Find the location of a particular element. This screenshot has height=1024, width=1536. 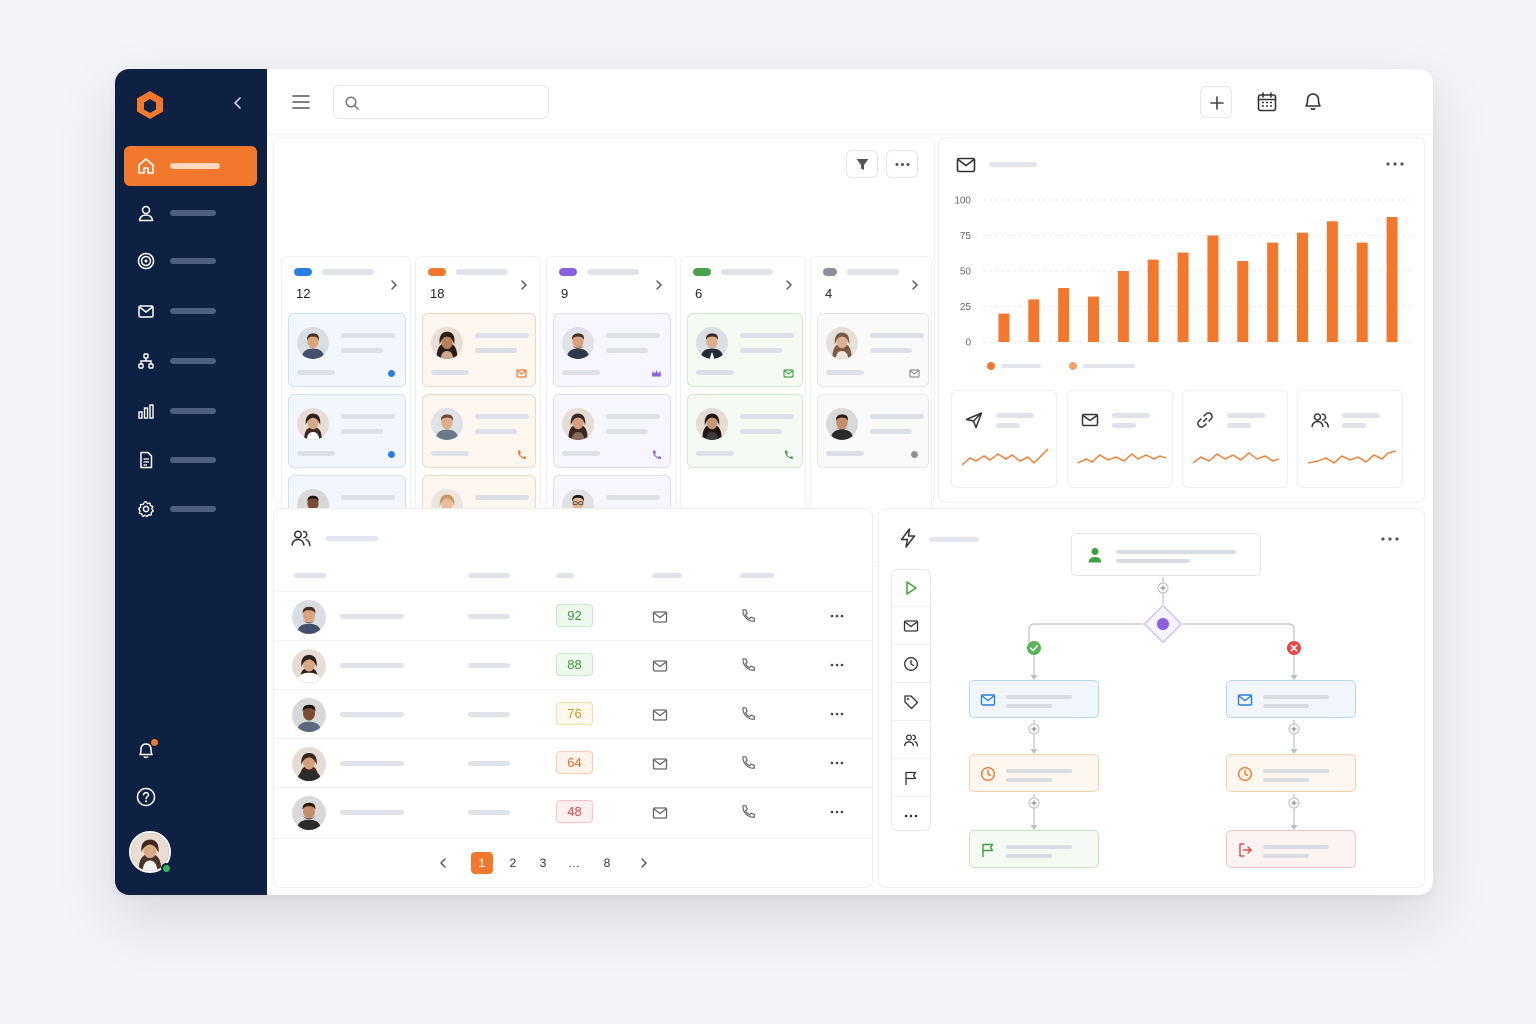

tool-tag is located at coordinates (911, 702).